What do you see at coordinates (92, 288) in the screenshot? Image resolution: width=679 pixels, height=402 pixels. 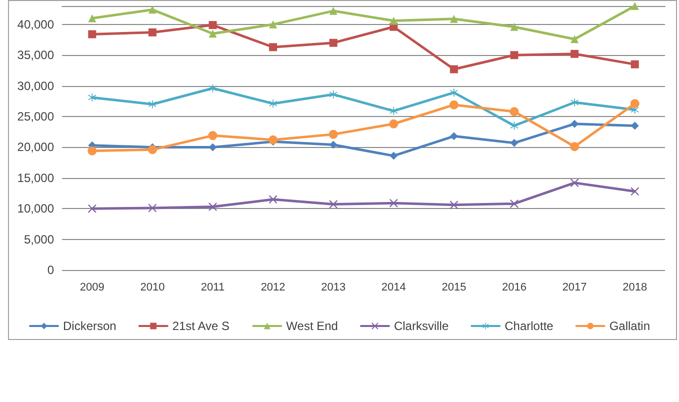 I see `x-tick-label: 2009` at bounding box center [92, 288].